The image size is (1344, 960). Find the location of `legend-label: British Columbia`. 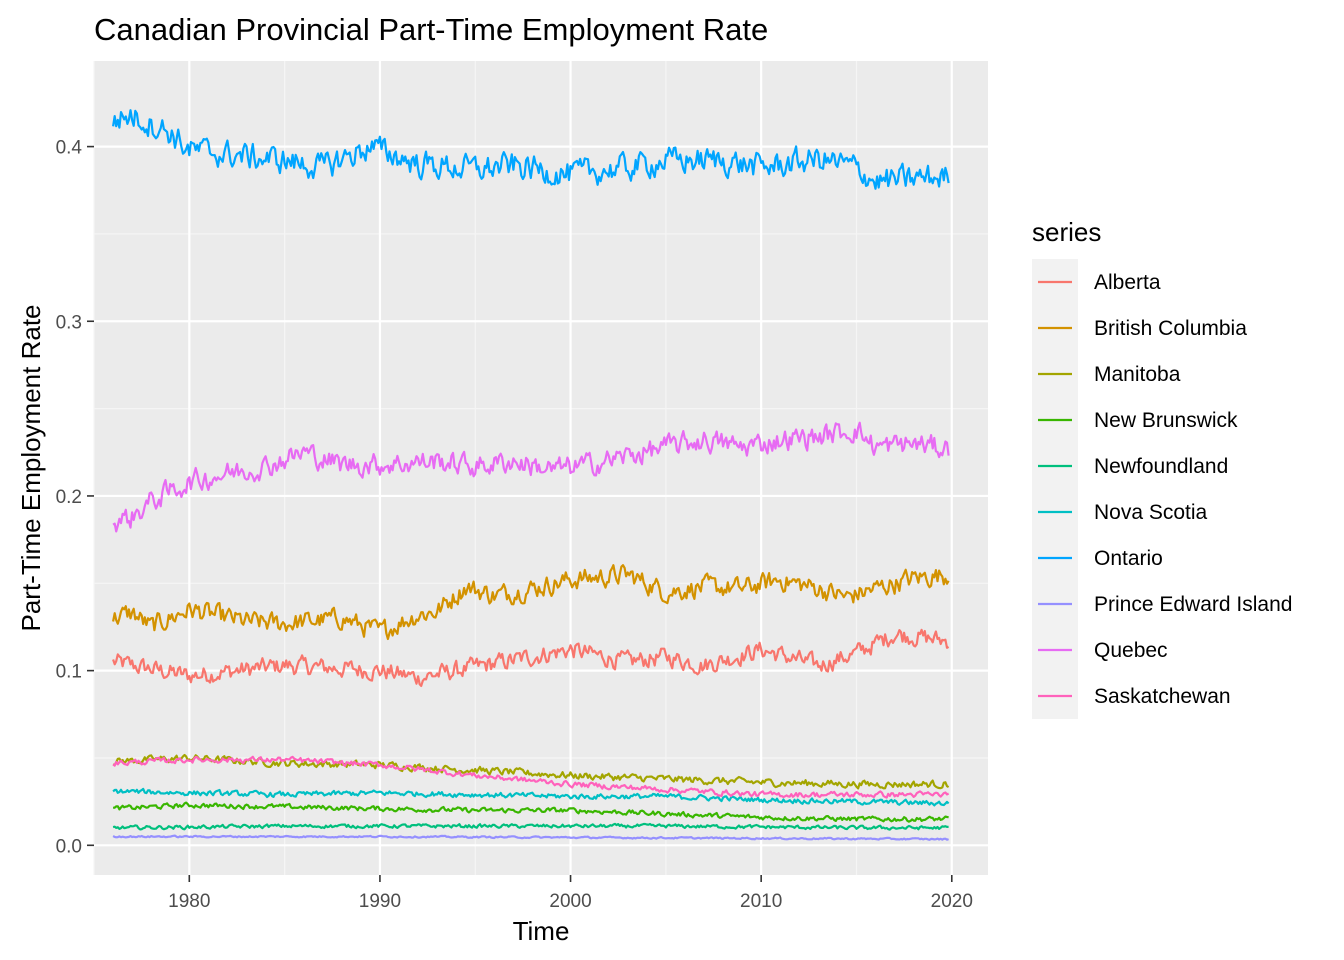

legend-label: British Columbia is located at coordinates (1170, 328).